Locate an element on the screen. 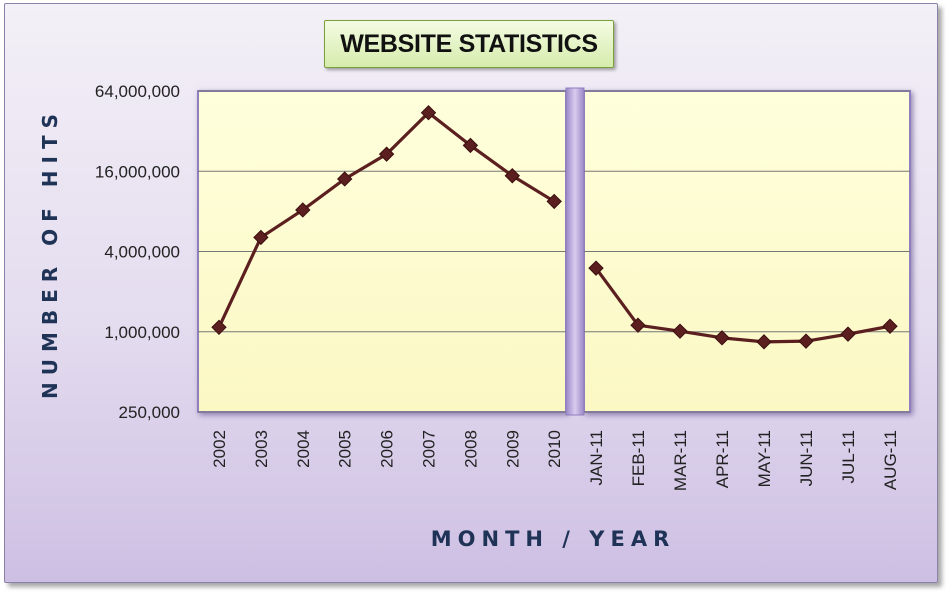 The height and width of the screenshot is (593, 947). x-axis-label: MONTH / YEAR is located at coordinates (553, 539).